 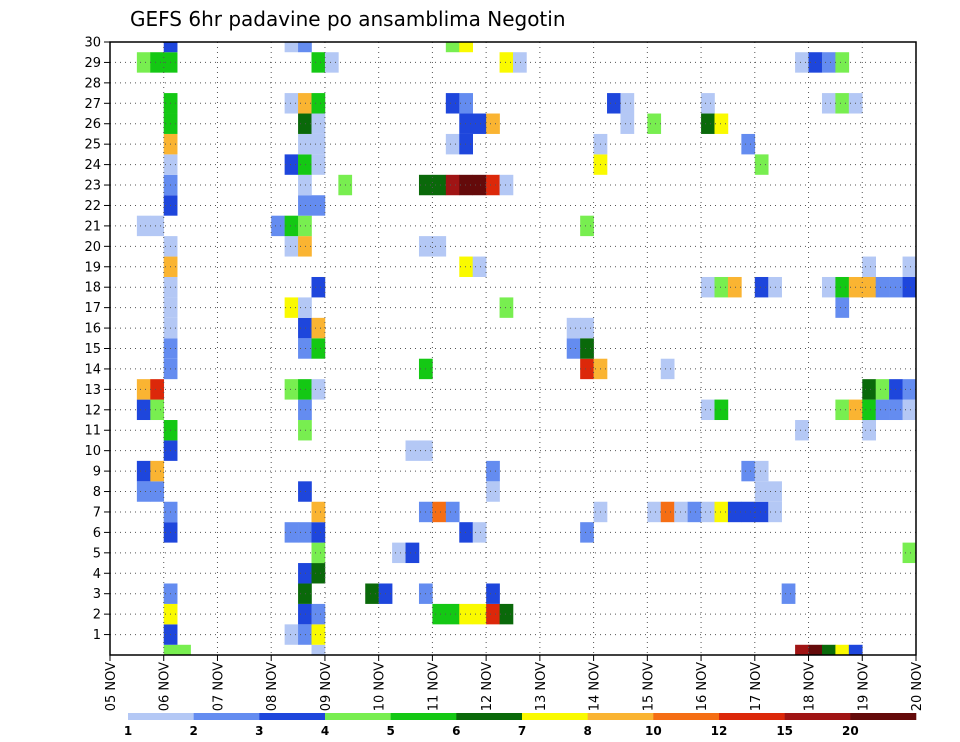 What do you see at coordinates (92, 165) in the screenshot?
I see `y-tick-label: 24` at bounding box center [92, 165].